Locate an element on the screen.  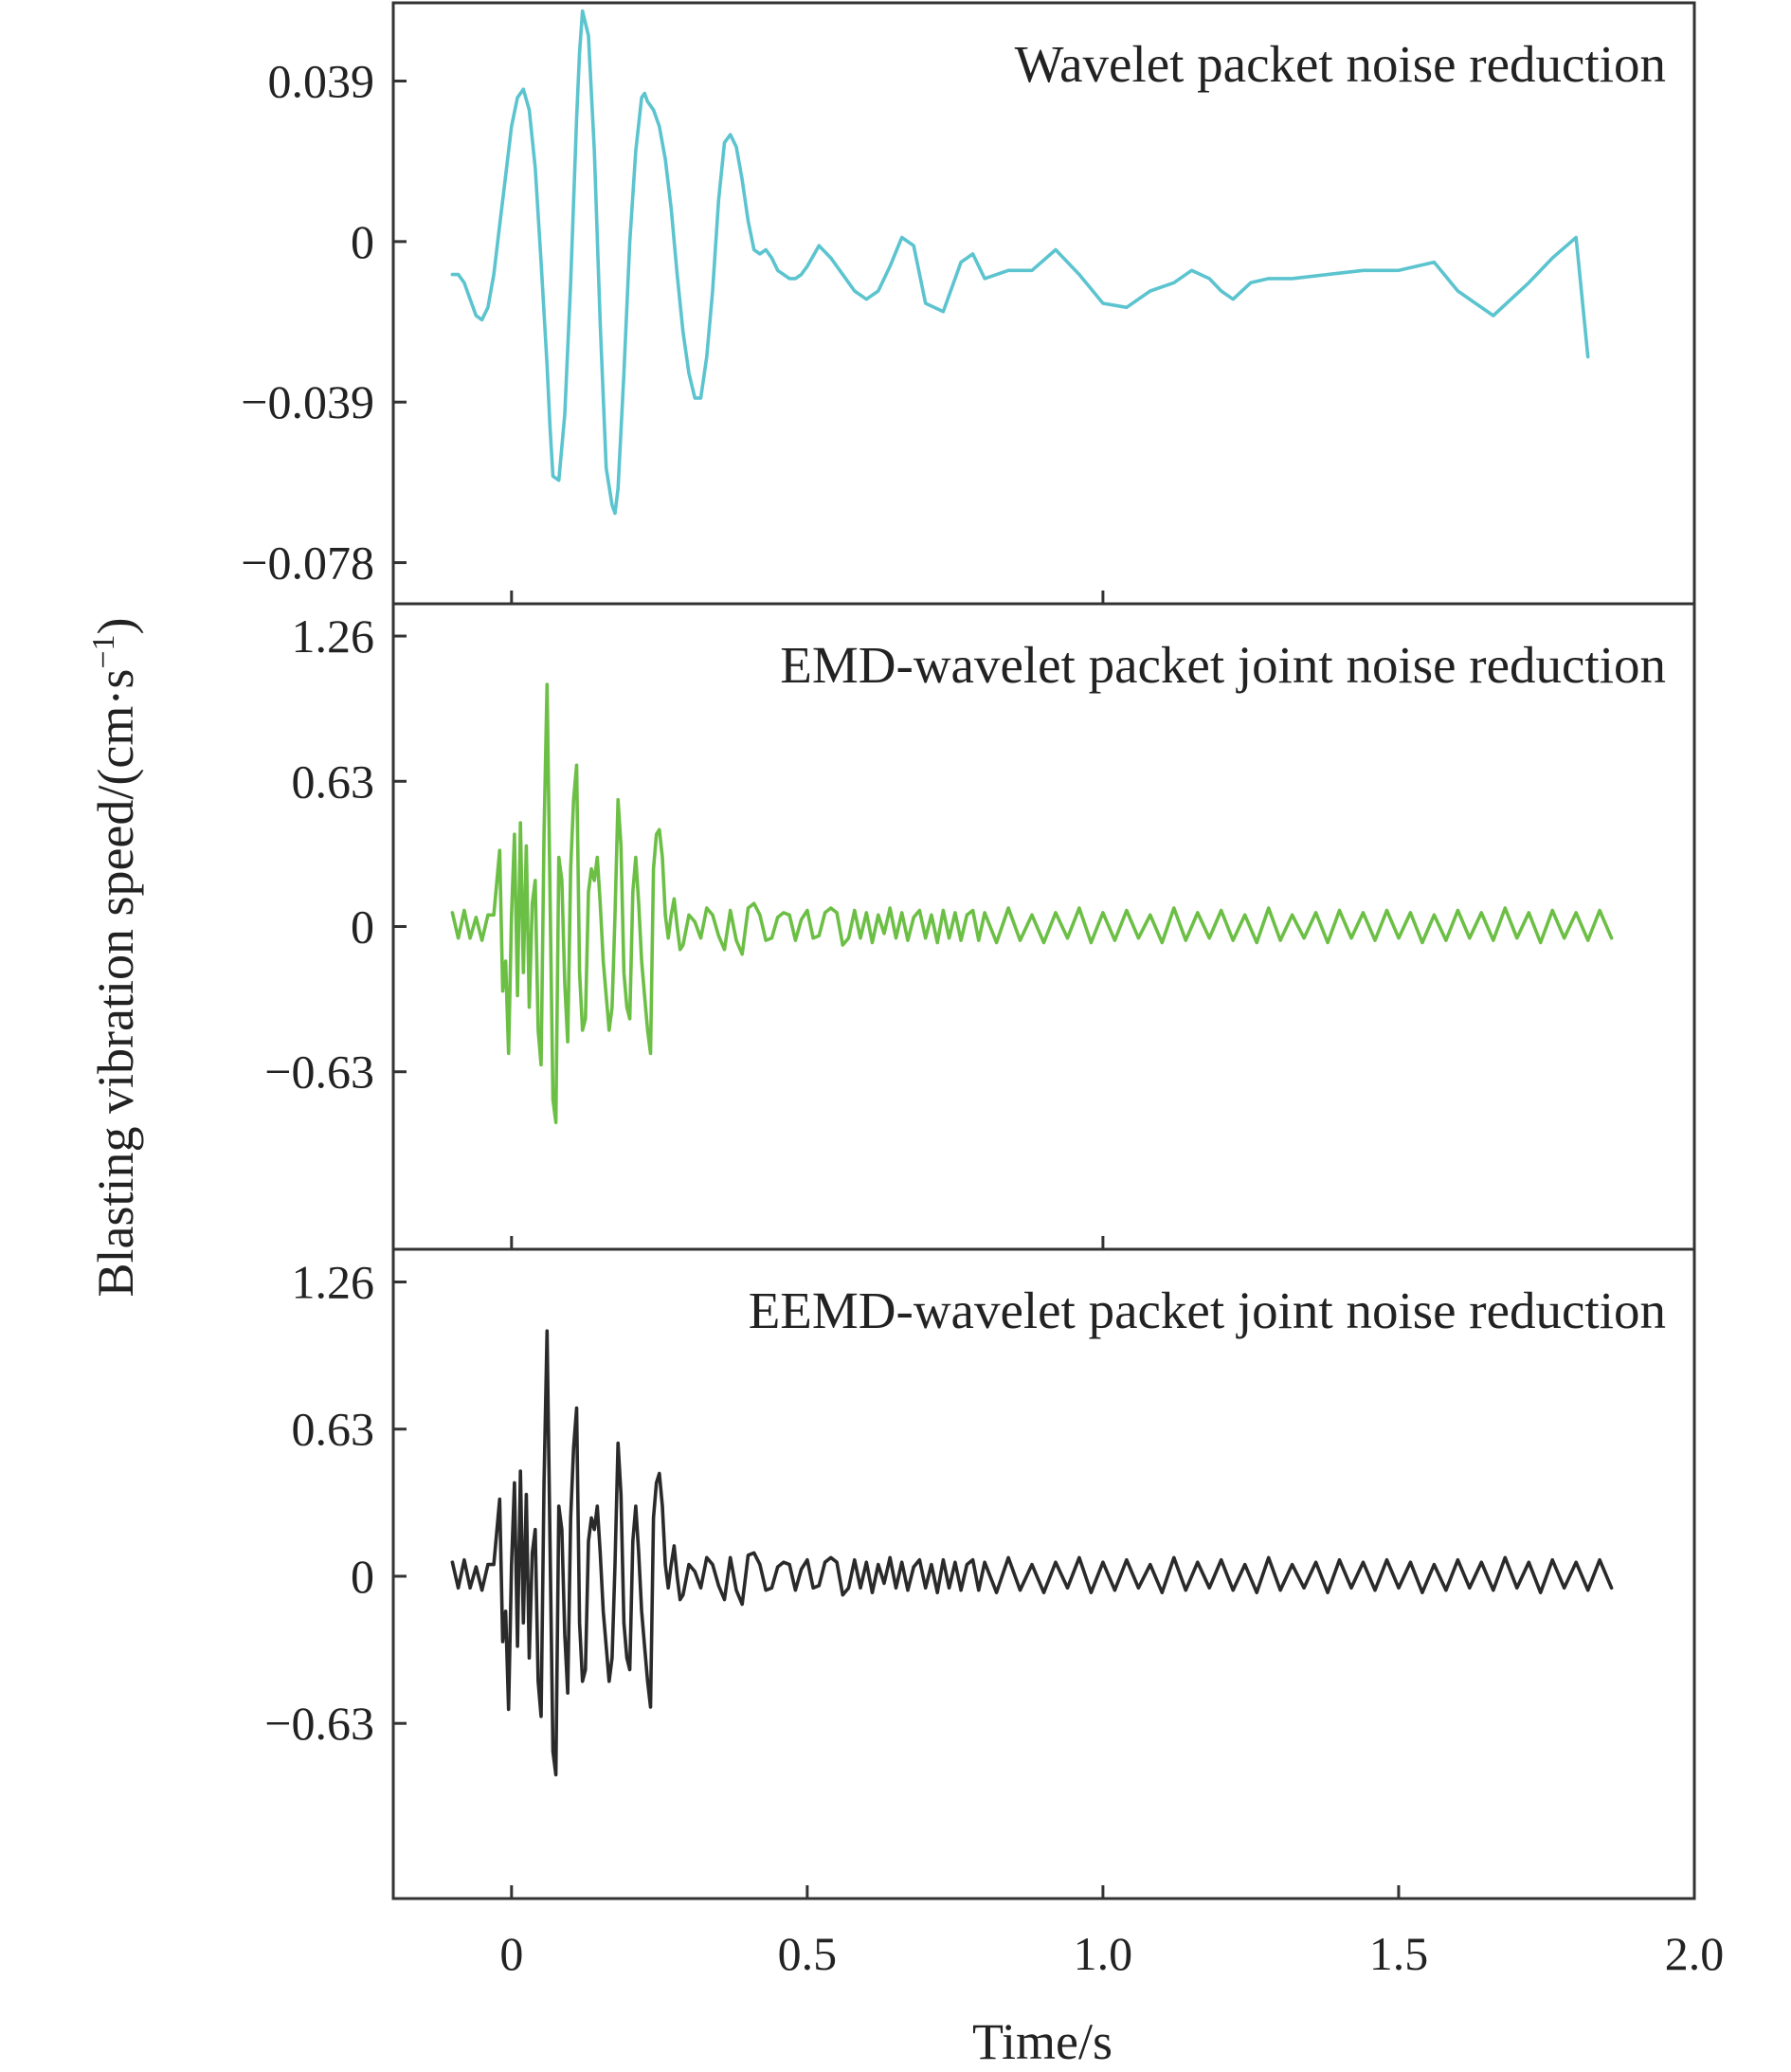
panel-2-y-tick-label: −0.63 is located at coordinates (319, 1072).